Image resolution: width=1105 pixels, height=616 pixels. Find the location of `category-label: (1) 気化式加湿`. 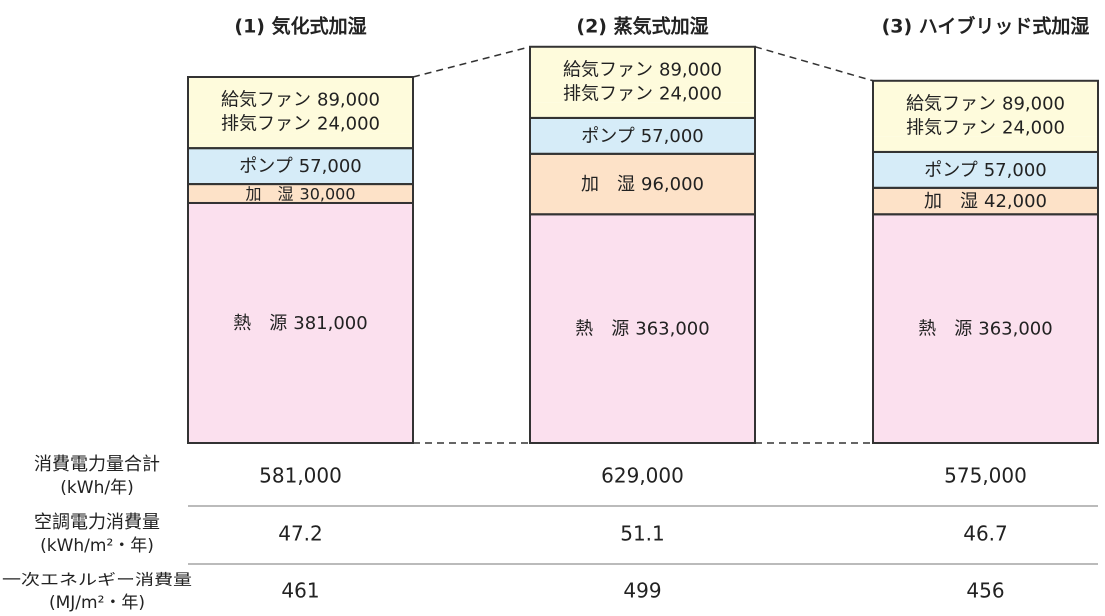

category-label: (1) 気化式加湿 is located at coordinates (300, 26).